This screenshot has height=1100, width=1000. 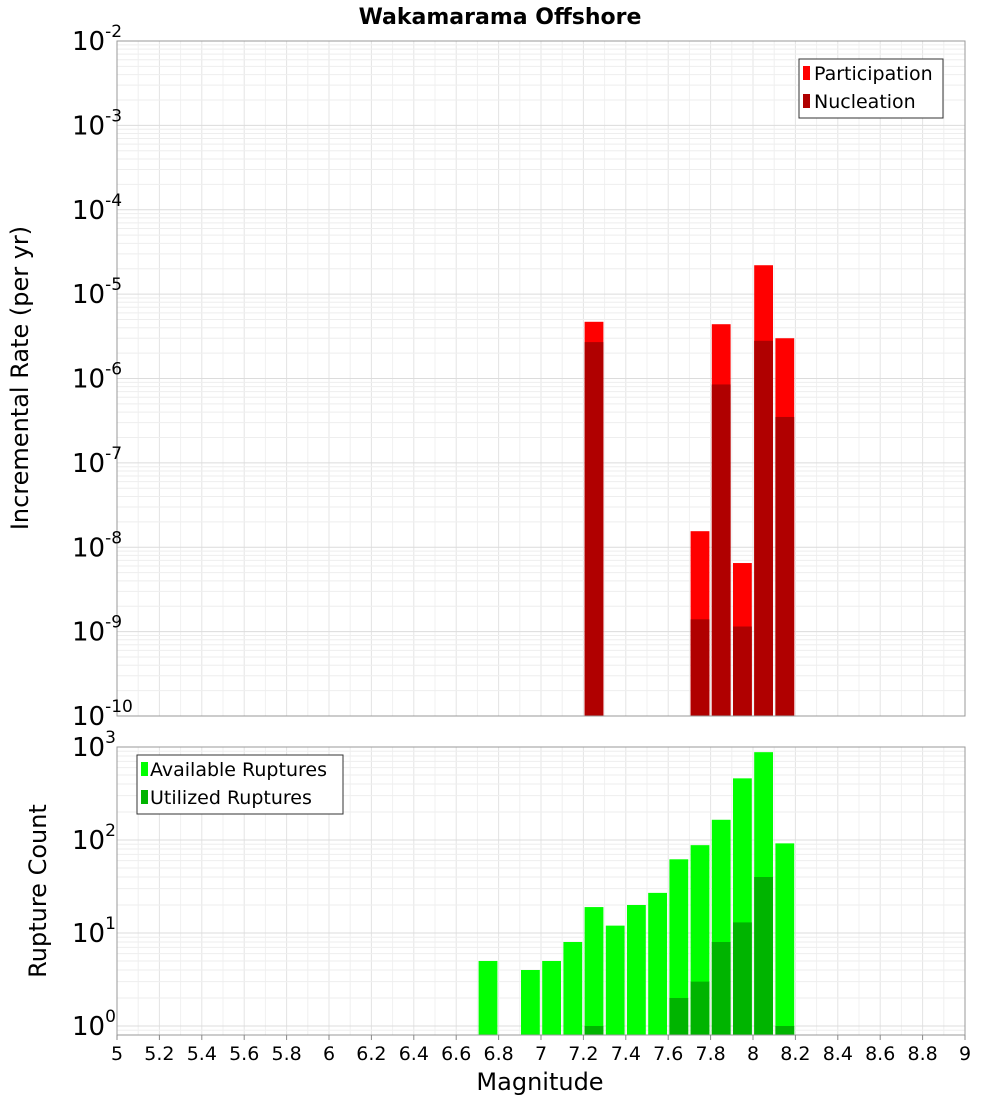 I want to click on top-legend: Participation Nucleation, so click(x=871, y=88).